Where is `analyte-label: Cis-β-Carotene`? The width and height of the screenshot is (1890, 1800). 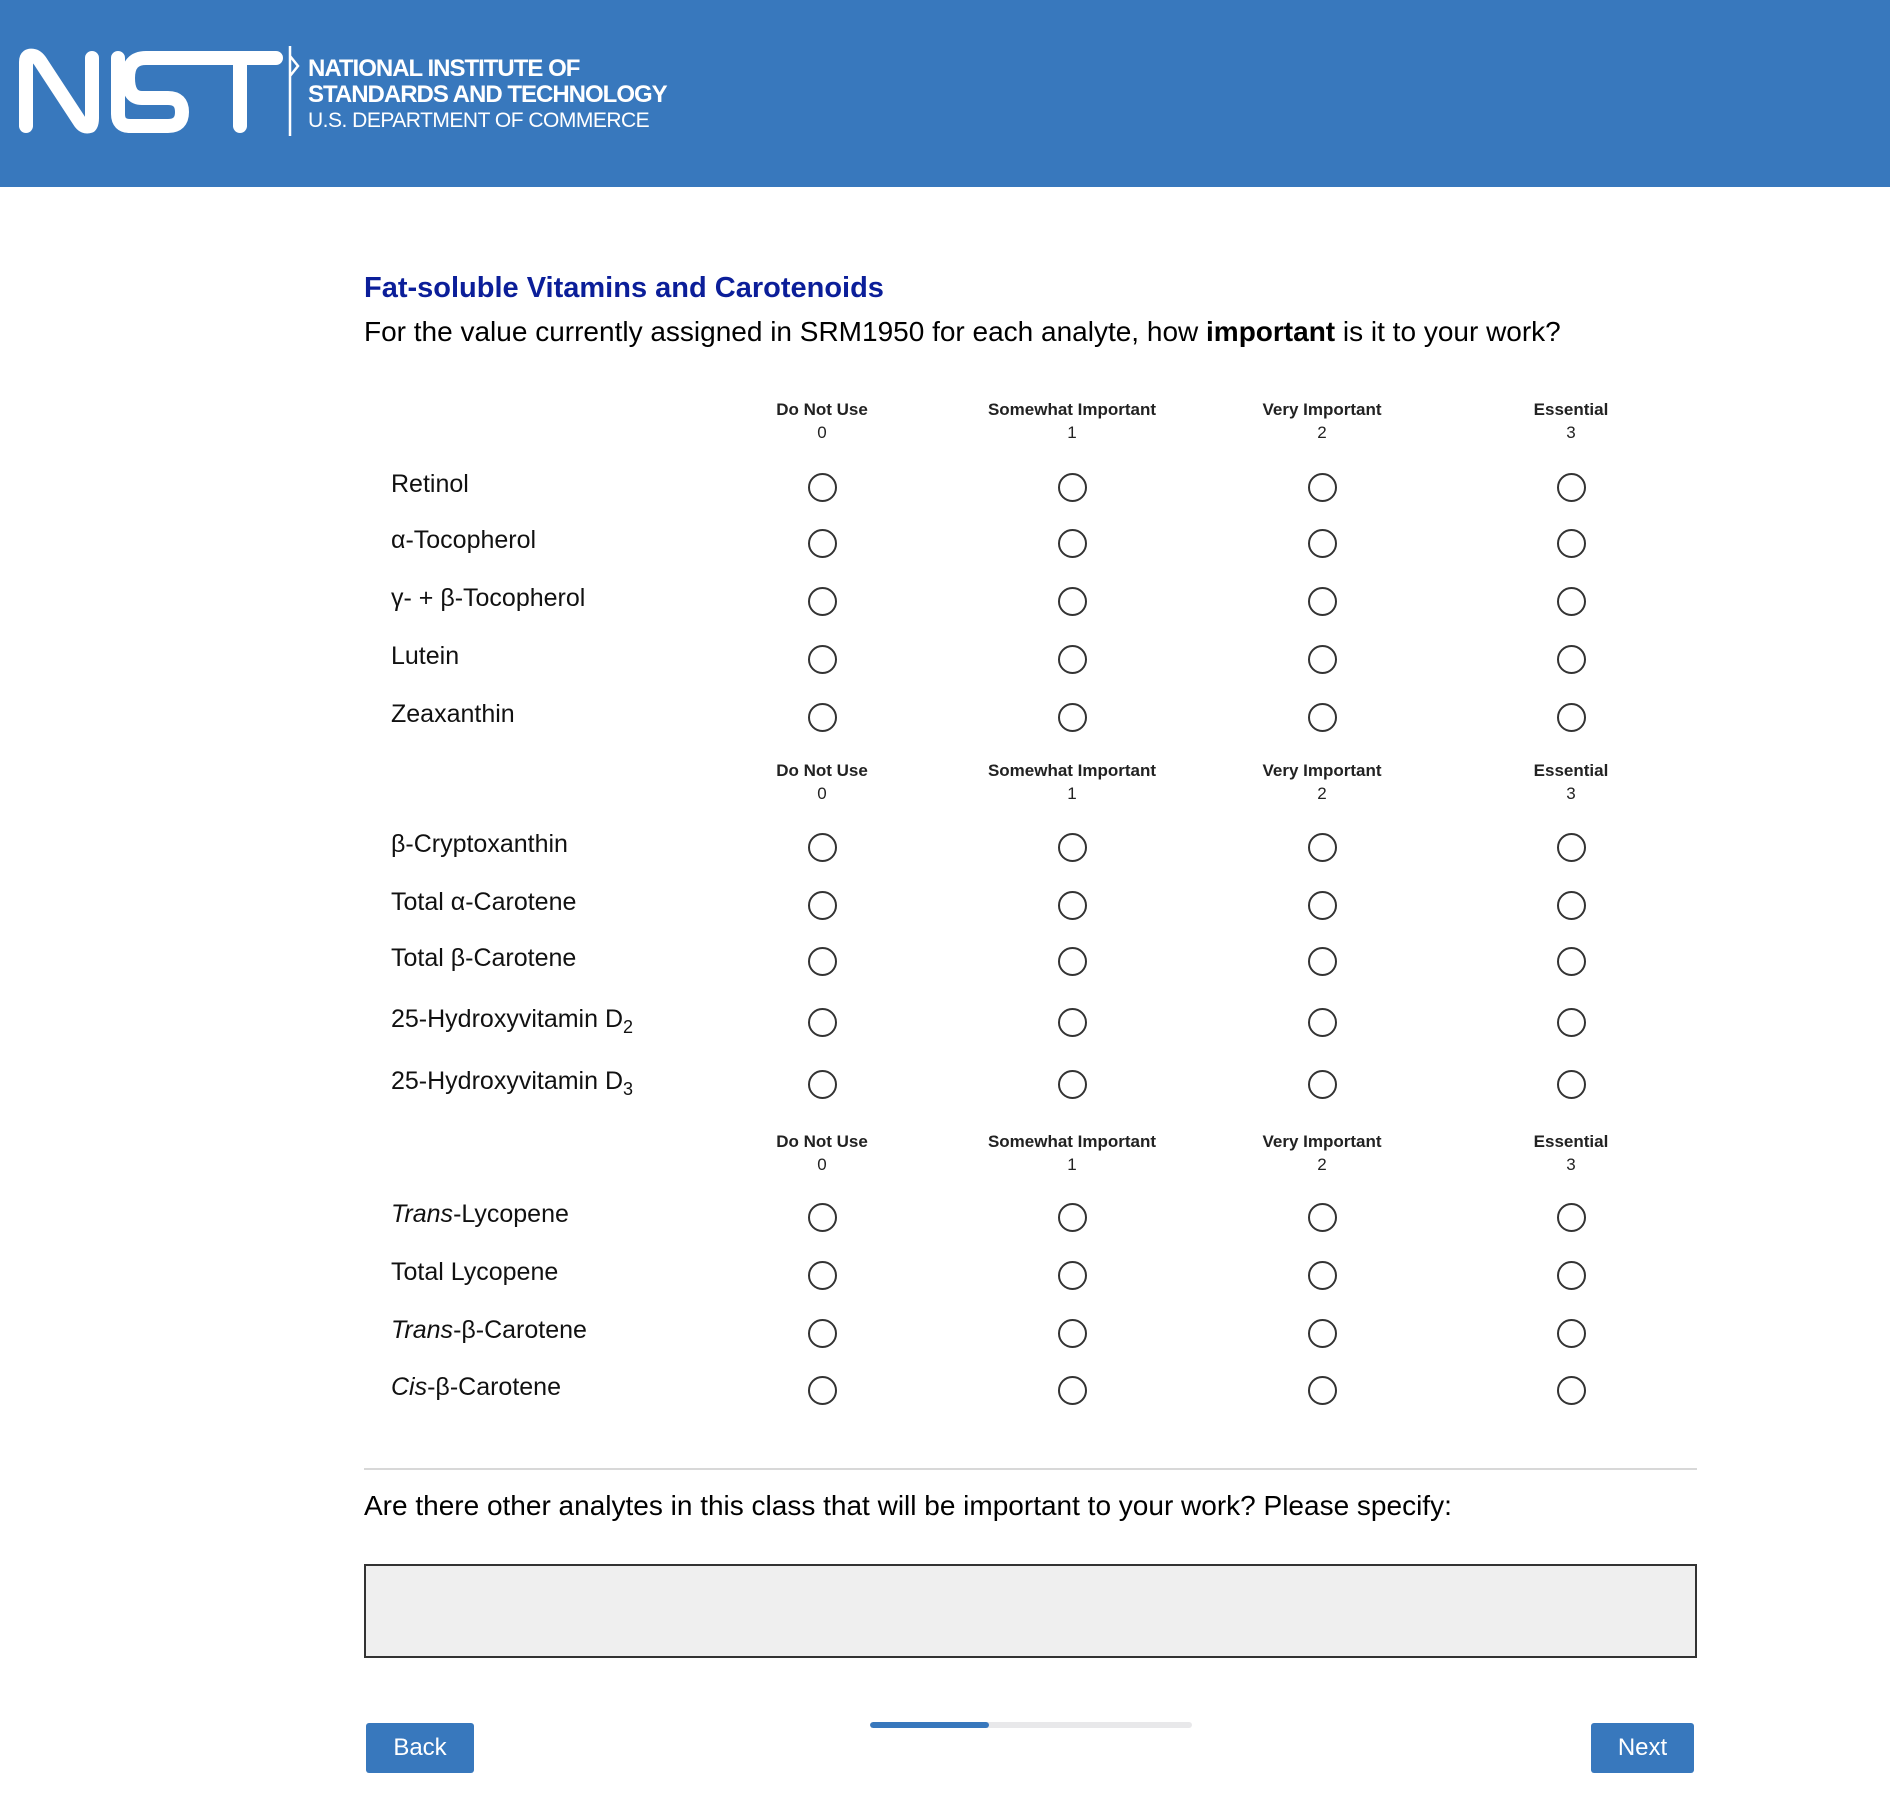
analyte-label: Cis-β-Carotene is located at coordinates (476, 1387).